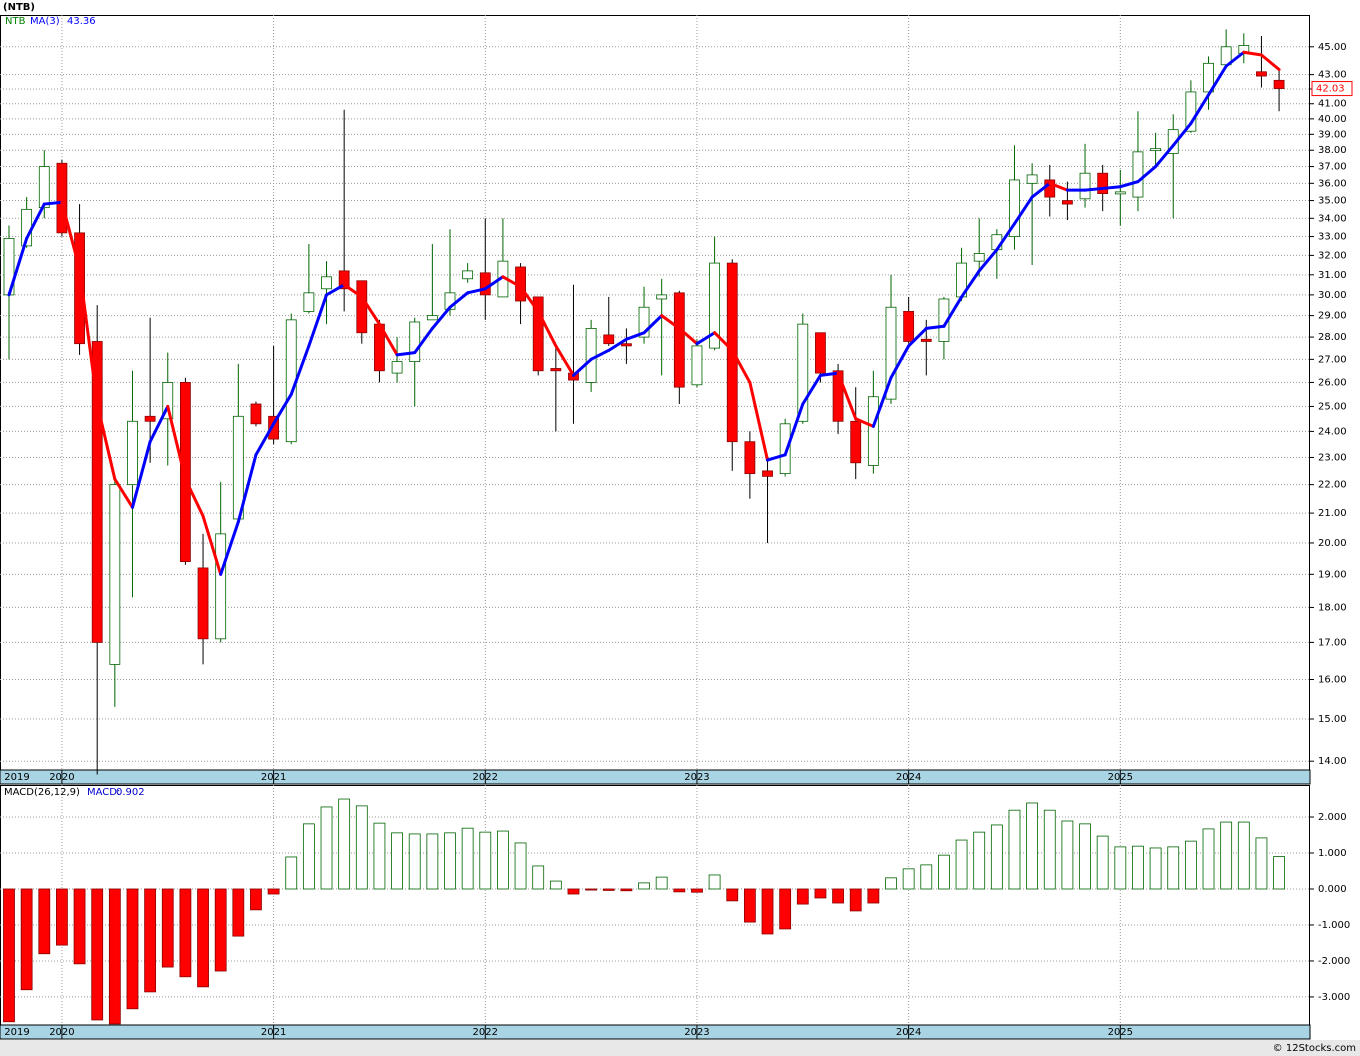  What do you see at coordinates (1332, 719) in the screenshot?
I see `y-tick-label: 15.00` at bounding box center [1332, 719].